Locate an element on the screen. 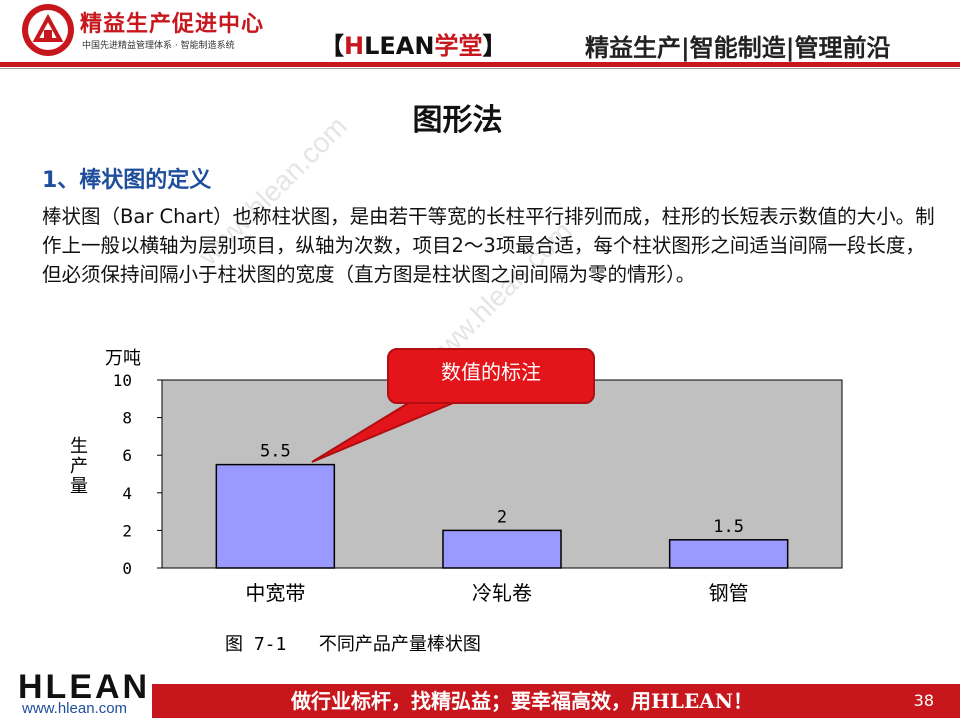  y-tick-label: 4 is located at coordinates (127, 493).